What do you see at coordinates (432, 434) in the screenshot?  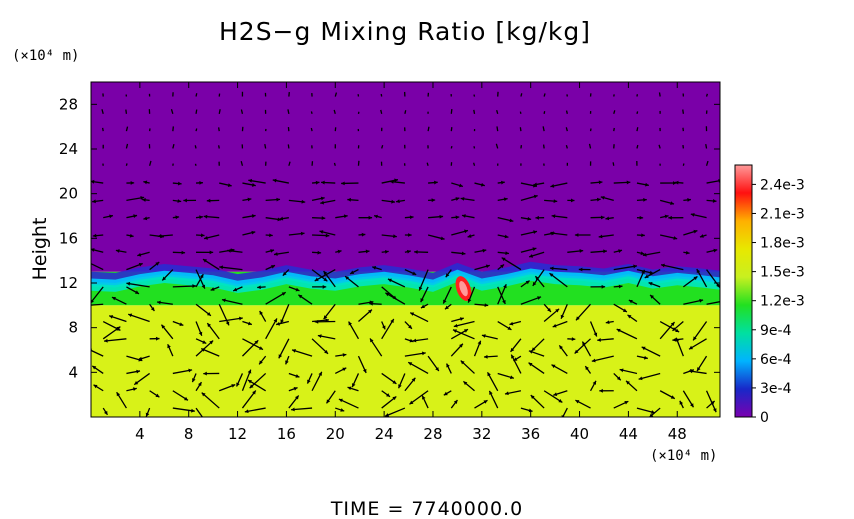 I see `x-tick-label: 28` at bounding box center [432, 434].